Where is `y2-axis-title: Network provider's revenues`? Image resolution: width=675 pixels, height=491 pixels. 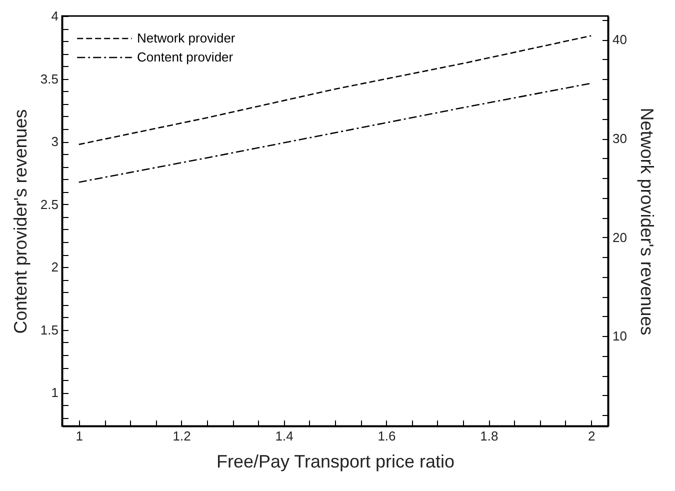
y2-axis-title: Network provider's revenues is located at coordinates (646, 222).